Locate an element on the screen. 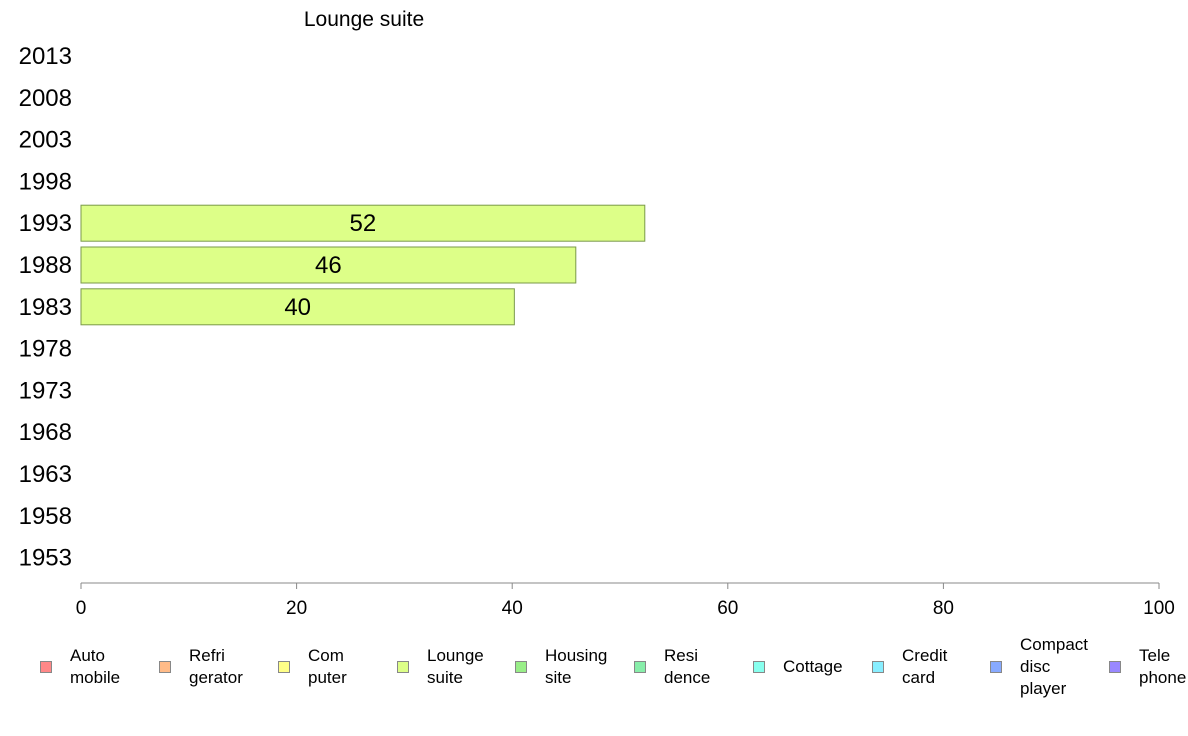  bar-1988 is located at coordinates (328, 265).